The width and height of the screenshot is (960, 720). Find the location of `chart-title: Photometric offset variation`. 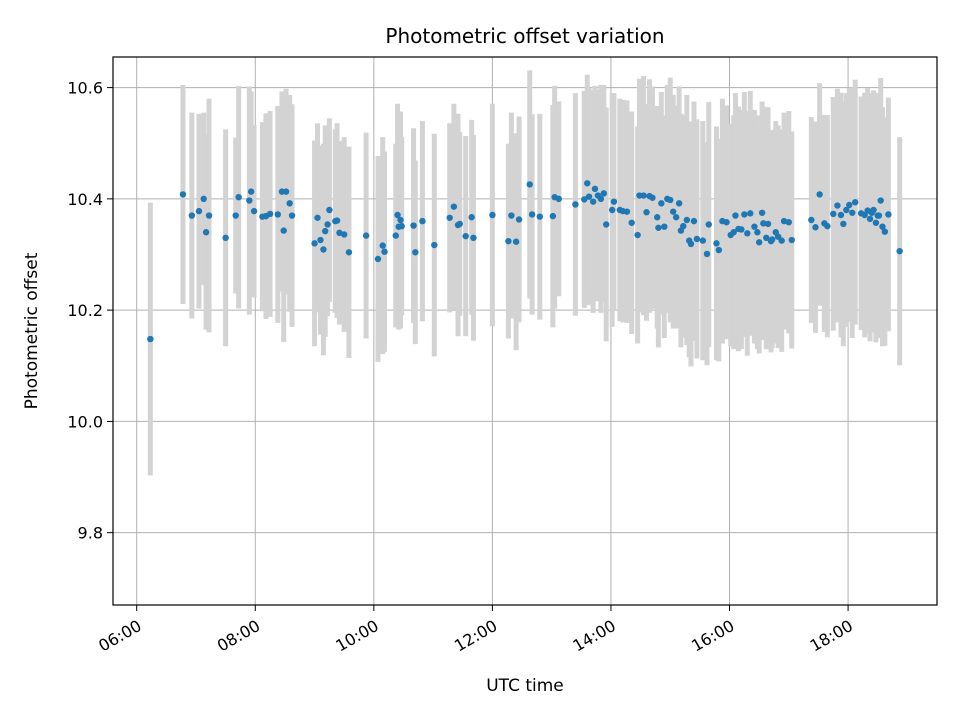

chart-title: Photometric offset variation is located at coordinates (524, 36).